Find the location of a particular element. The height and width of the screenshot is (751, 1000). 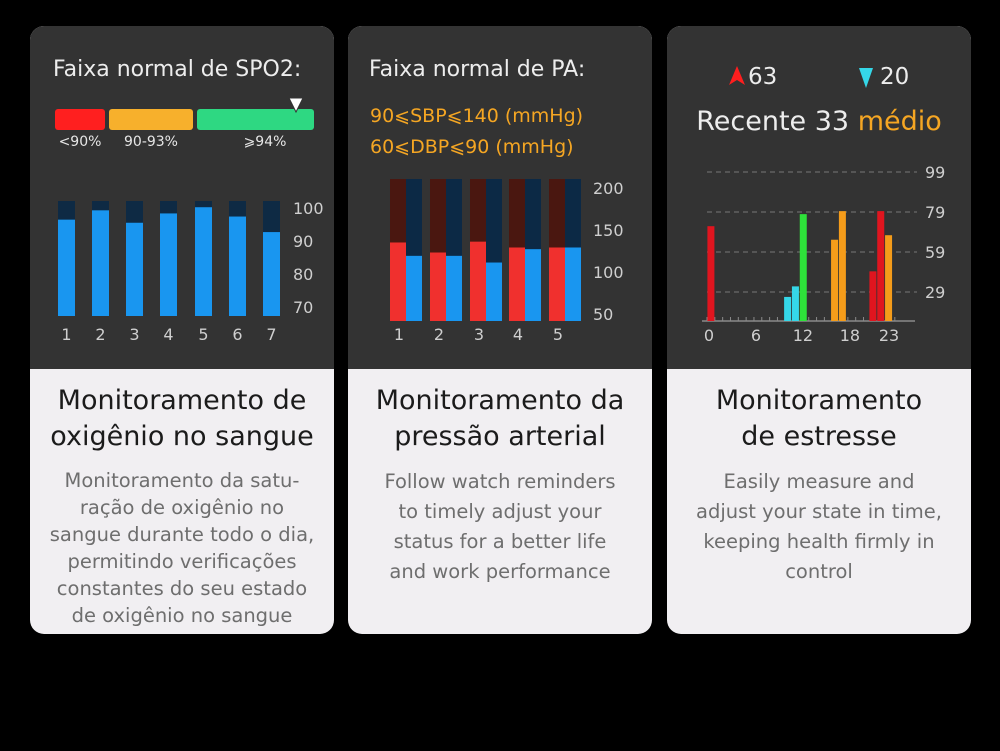

spo2-desc-line1: Monitoramento da satu- is located at coordinates (182, 480).